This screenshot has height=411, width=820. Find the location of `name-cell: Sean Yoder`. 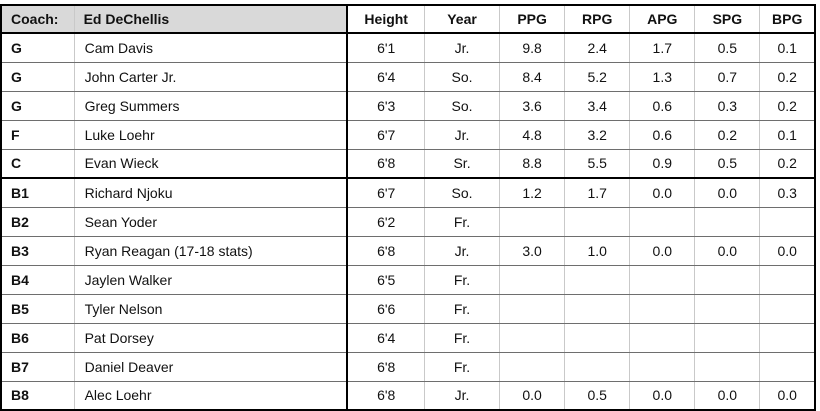

name-cell: Sean Yoder is located at coordinates (211, 222).